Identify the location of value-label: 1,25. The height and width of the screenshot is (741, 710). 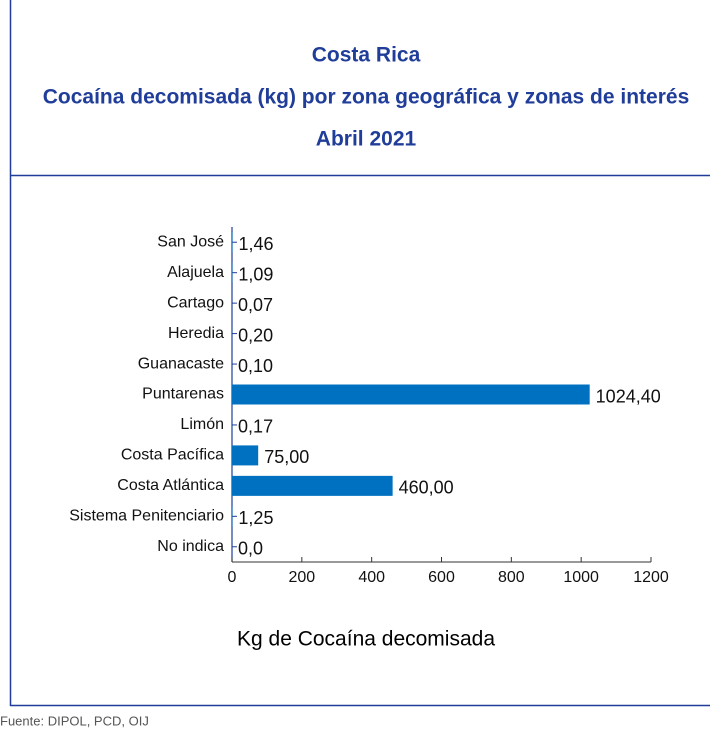
(255, 518).